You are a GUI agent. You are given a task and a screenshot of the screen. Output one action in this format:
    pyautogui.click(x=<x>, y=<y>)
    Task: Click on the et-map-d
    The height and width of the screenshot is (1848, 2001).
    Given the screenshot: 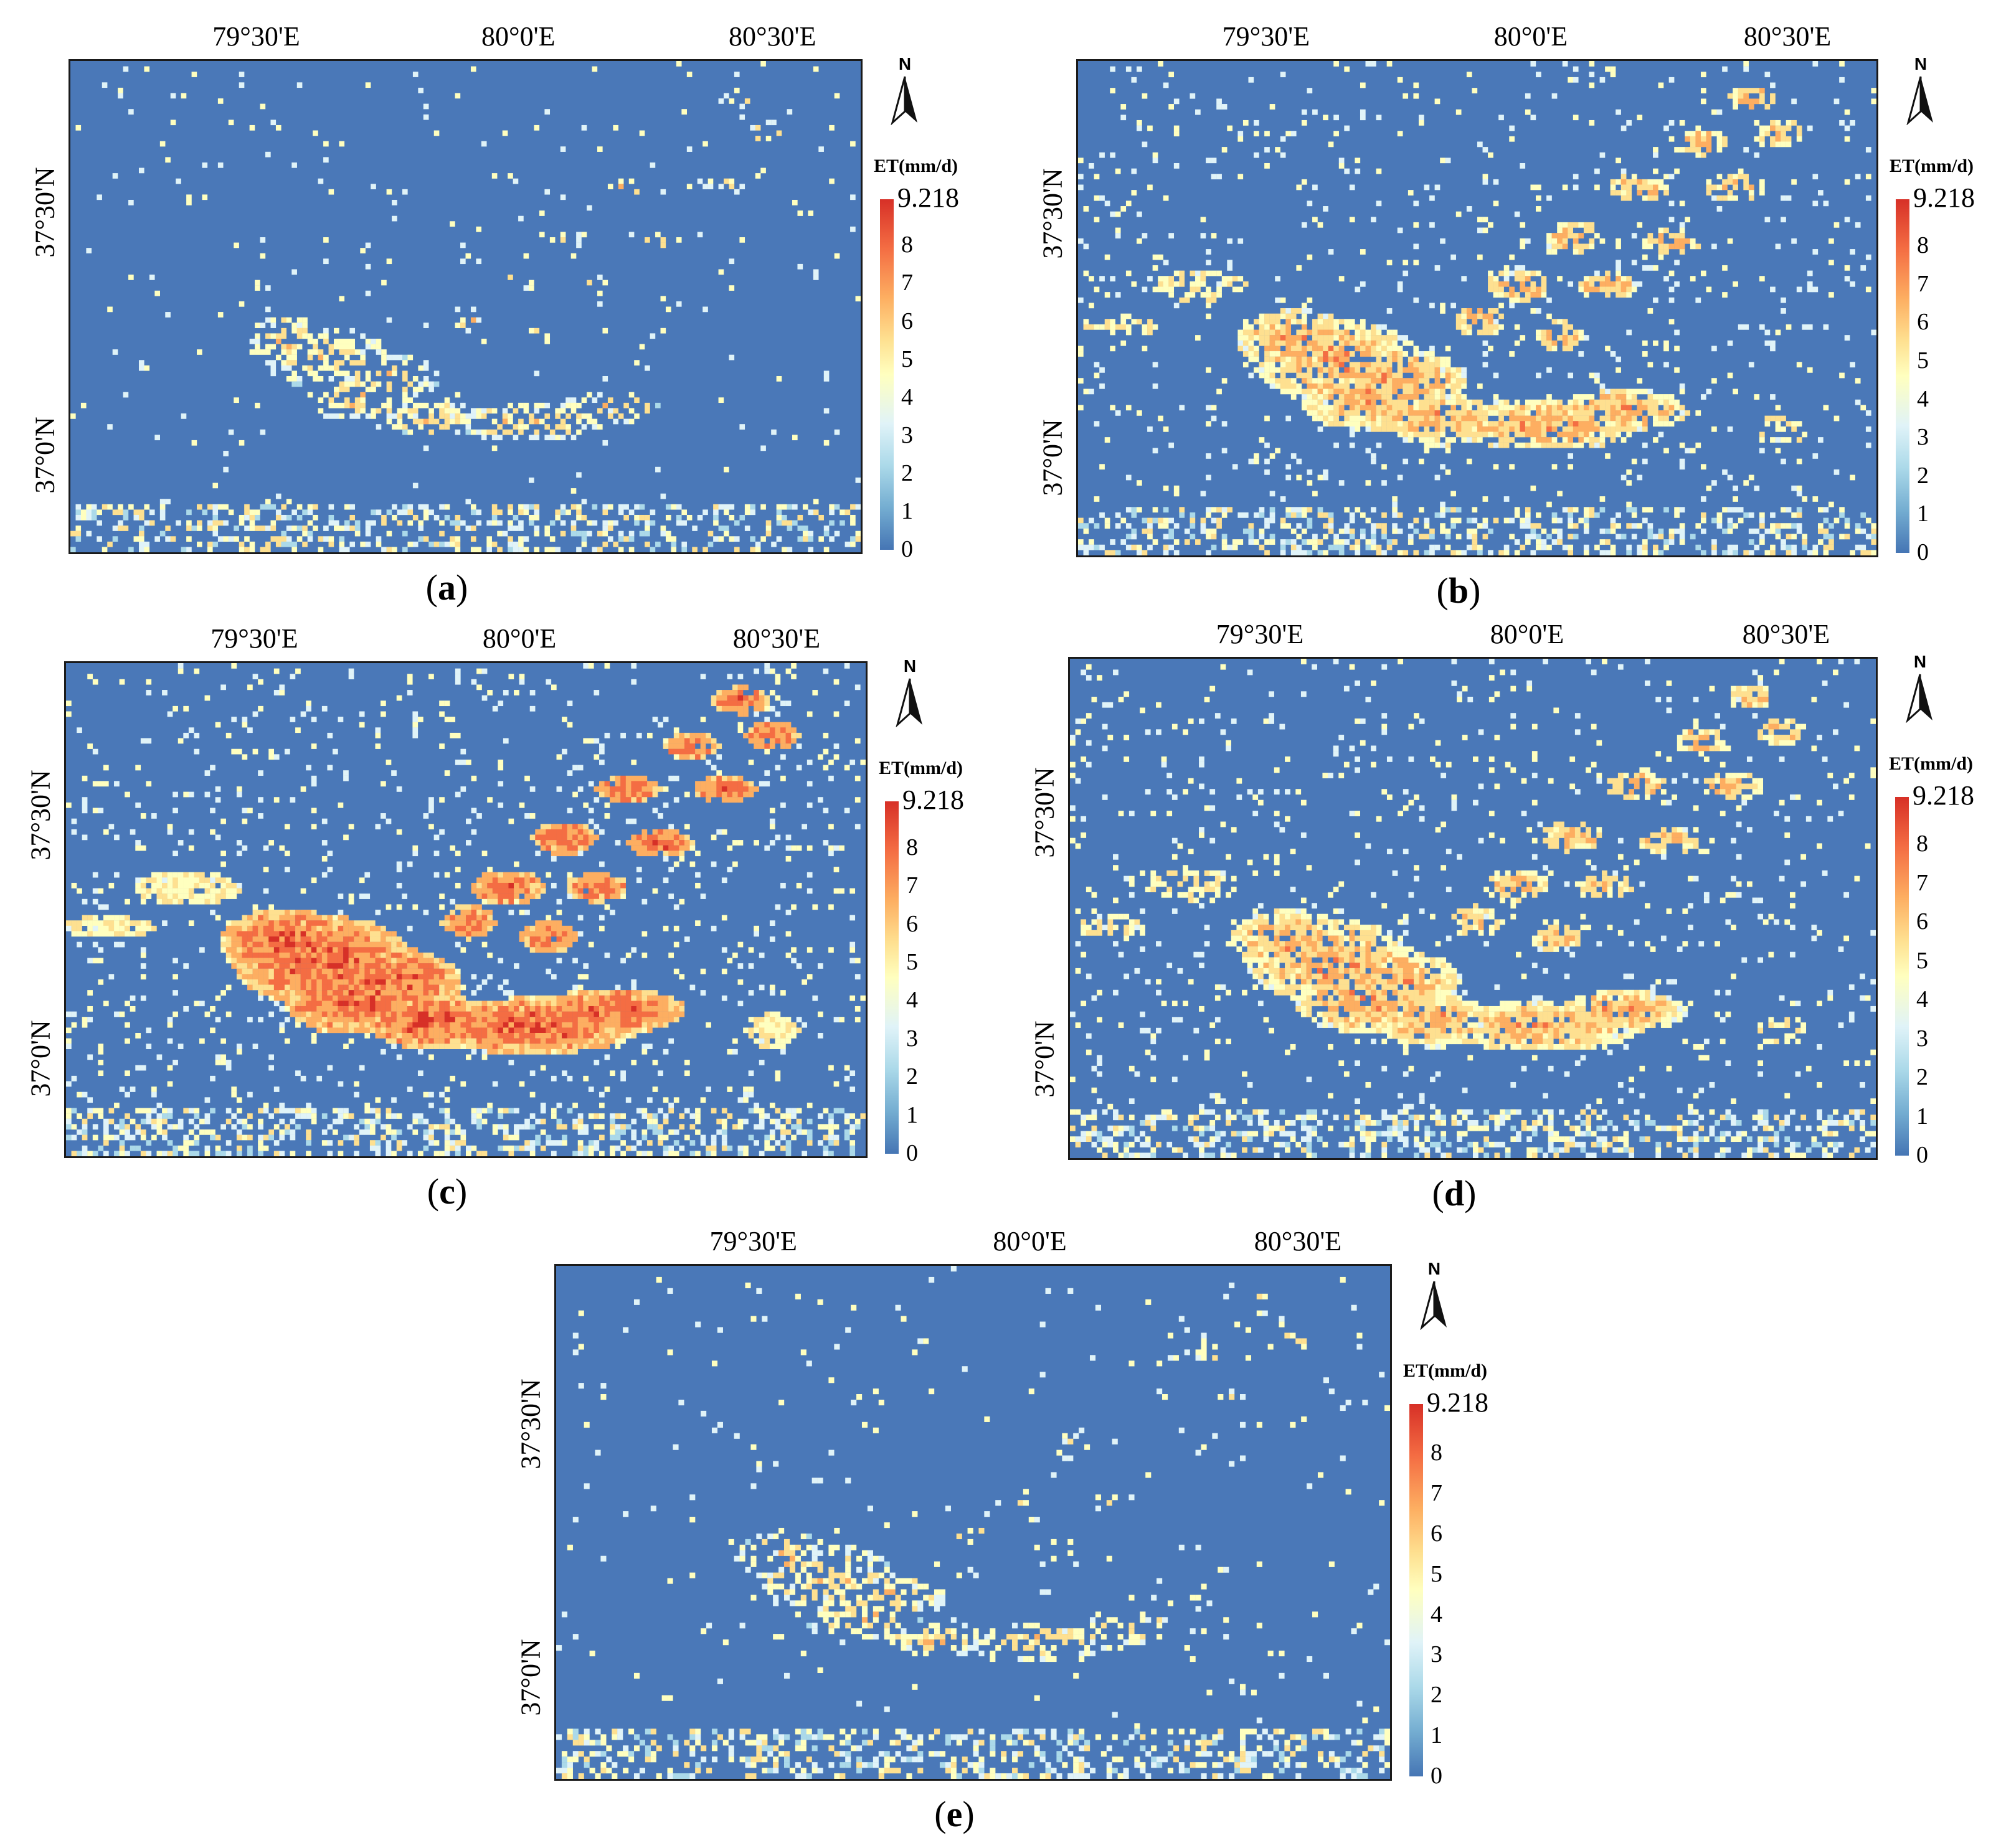 What is the action you would take?
    pyautogui.click(x=1473, y=908)
    